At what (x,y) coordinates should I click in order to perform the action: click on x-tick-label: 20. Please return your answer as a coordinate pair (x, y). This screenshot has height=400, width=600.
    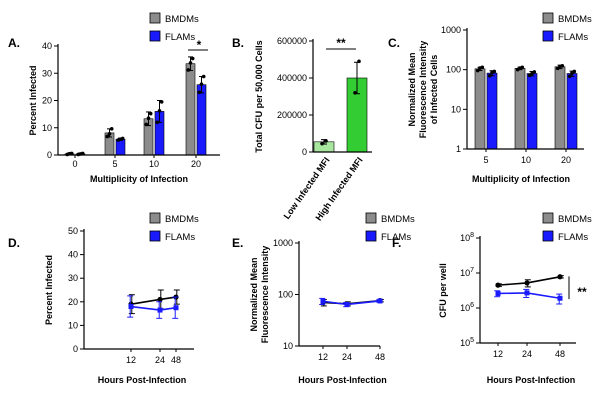
    Looking at the image, I should click on (566, 160).